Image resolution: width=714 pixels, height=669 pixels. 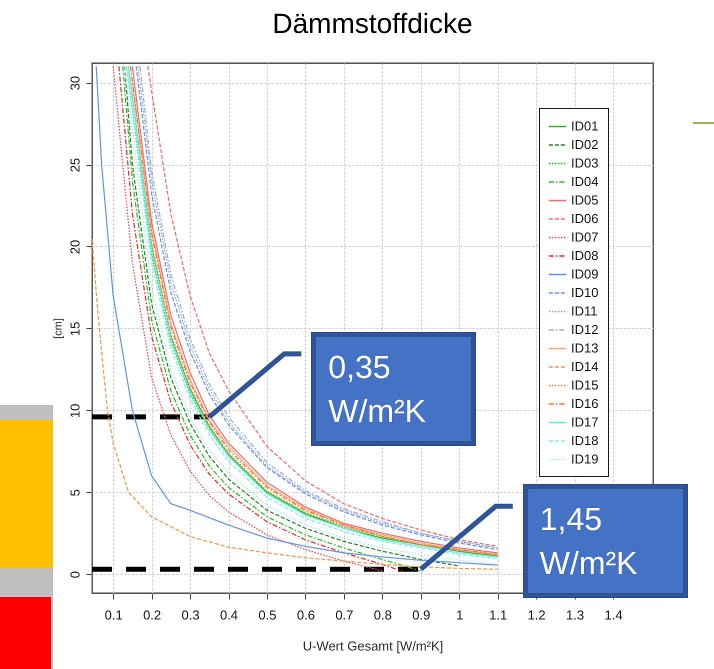 What do you see at coordinates (113, 615) in the screenshot?
I see `x-tick-label: 0.1` at bounding box center [113, 615].